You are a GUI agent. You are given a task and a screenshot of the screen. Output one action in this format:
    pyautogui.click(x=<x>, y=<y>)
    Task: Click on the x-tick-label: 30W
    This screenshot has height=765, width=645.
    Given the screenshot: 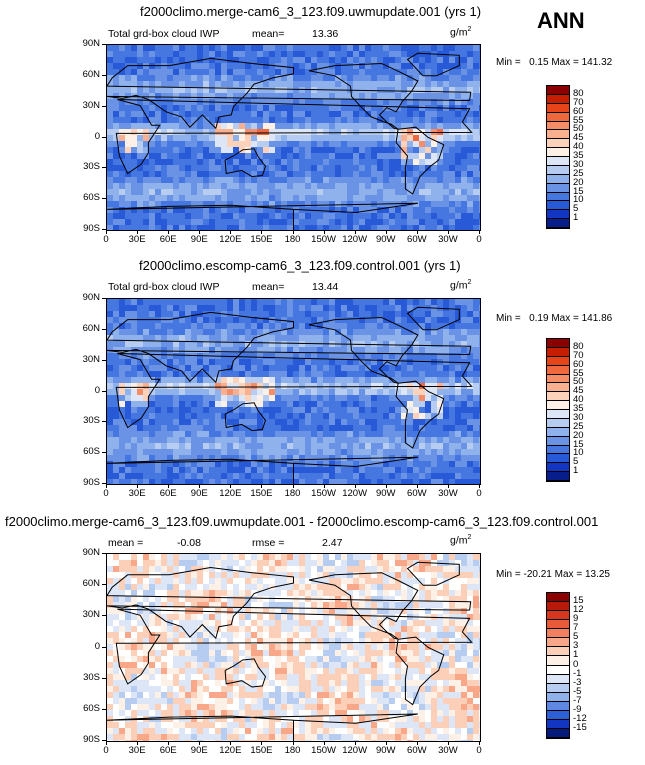 What is the action you would take?
    pyautogui.click(x=448, y=750)
    